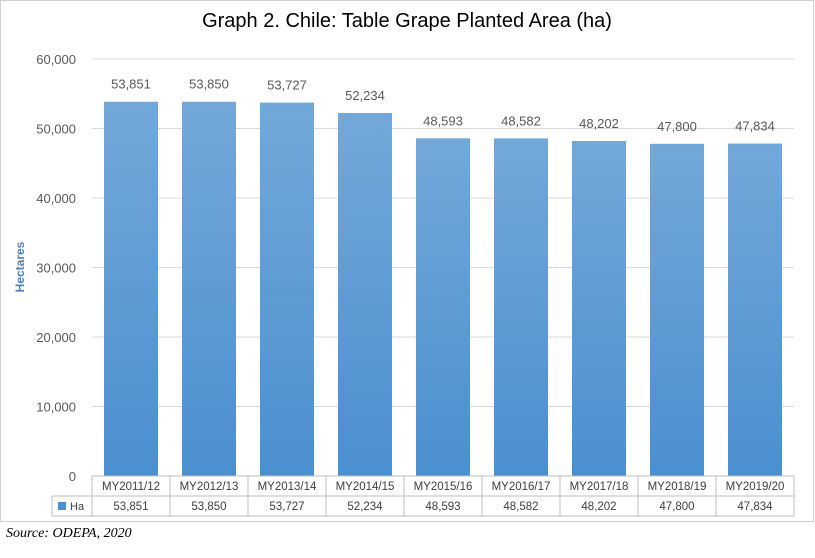 This screenshot has width=815, height=558. I want to click on table-category-label: MY2016/17, so click(521, 487).